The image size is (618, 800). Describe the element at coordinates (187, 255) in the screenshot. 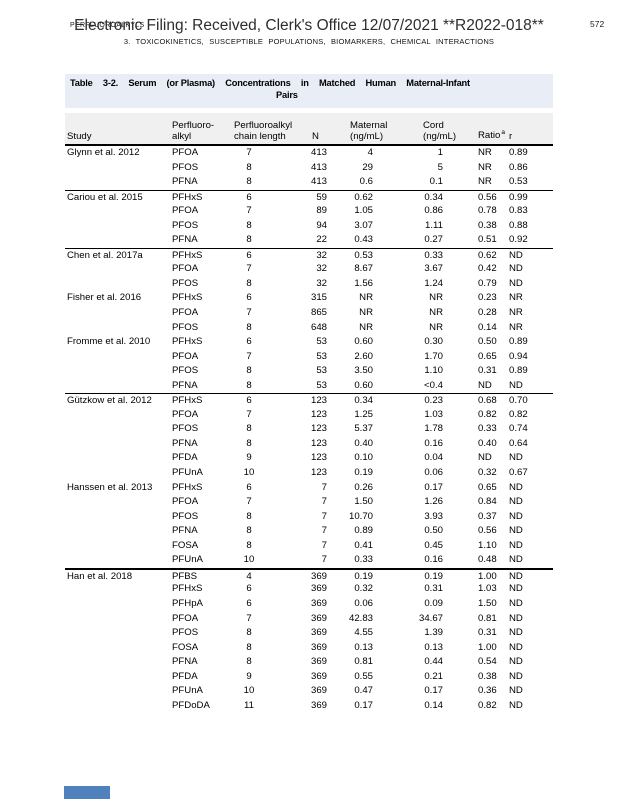

I see `compound-cell: PFHxS` at that location.